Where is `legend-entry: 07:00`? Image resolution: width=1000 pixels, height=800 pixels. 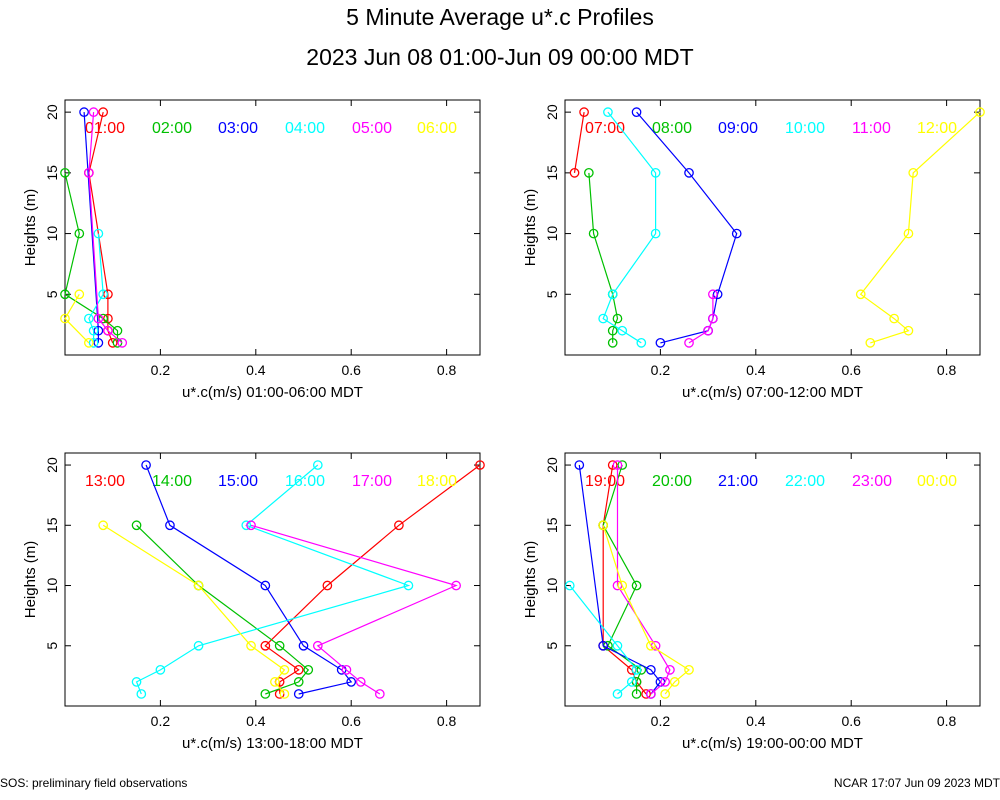
legend-entry: 07:00 is located at coordinates (605, 128).